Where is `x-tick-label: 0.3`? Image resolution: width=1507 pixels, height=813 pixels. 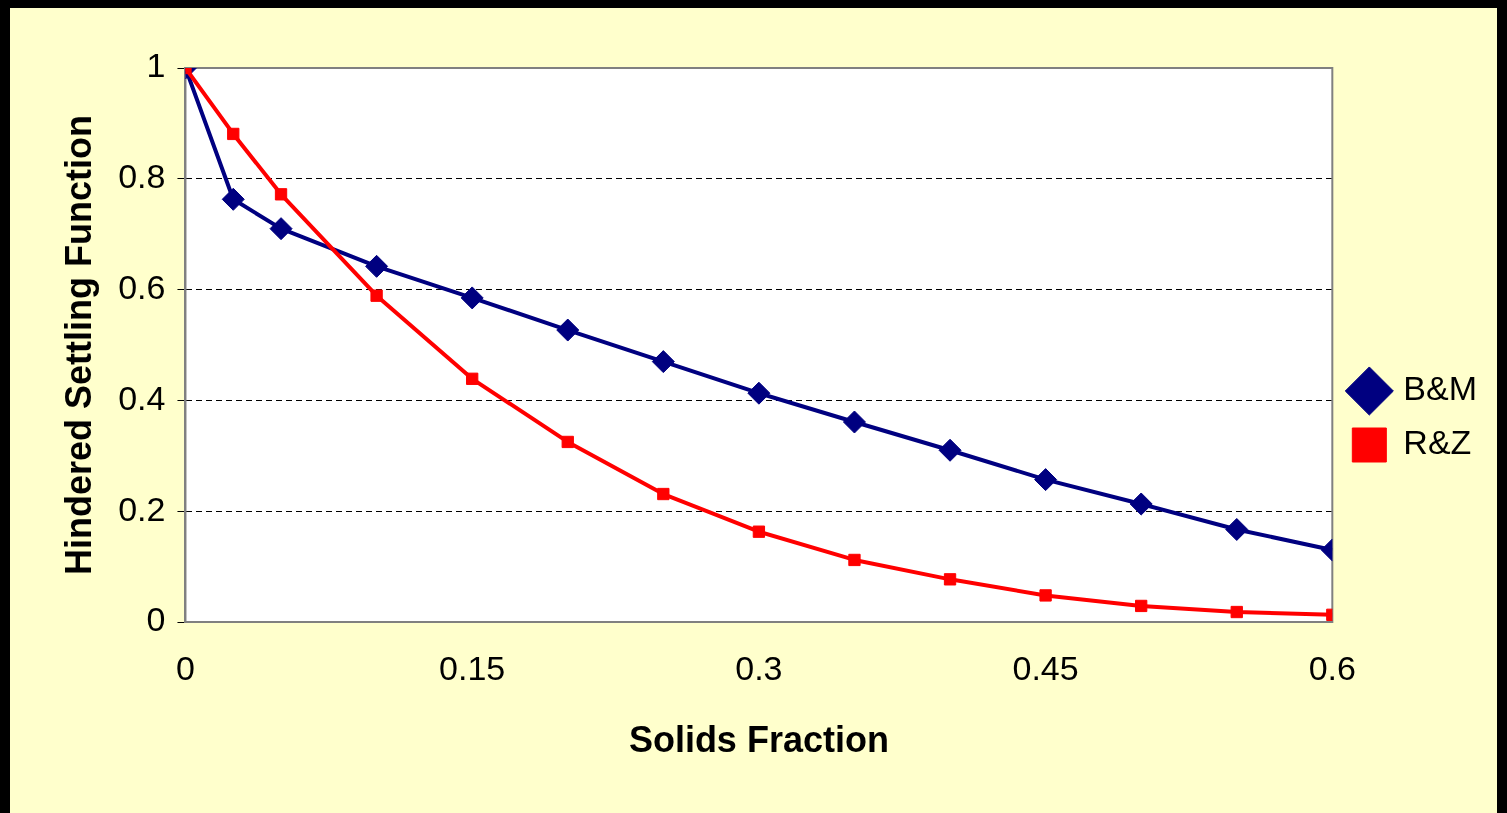
x-tick-label: 0.3 is located at coordinates (759, 667).